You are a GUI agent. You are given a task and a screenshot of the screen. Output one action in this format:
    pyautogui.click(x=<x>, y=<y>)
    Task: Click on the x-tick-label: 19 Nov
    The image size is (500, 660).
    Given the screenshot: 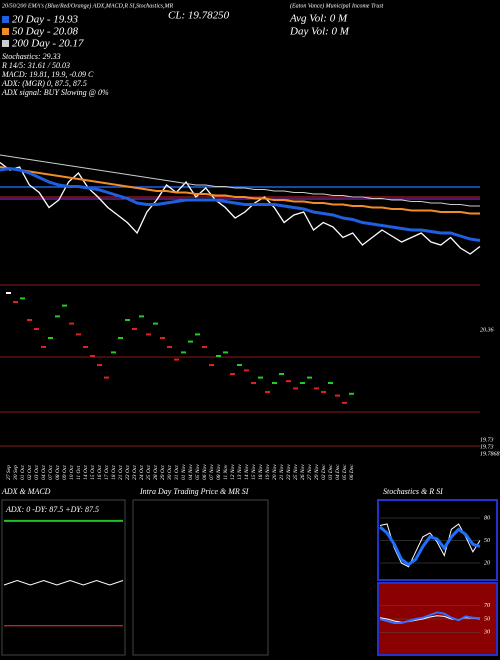 What is the action you would take?
    pyautogui.click(x=268, y=472)
    